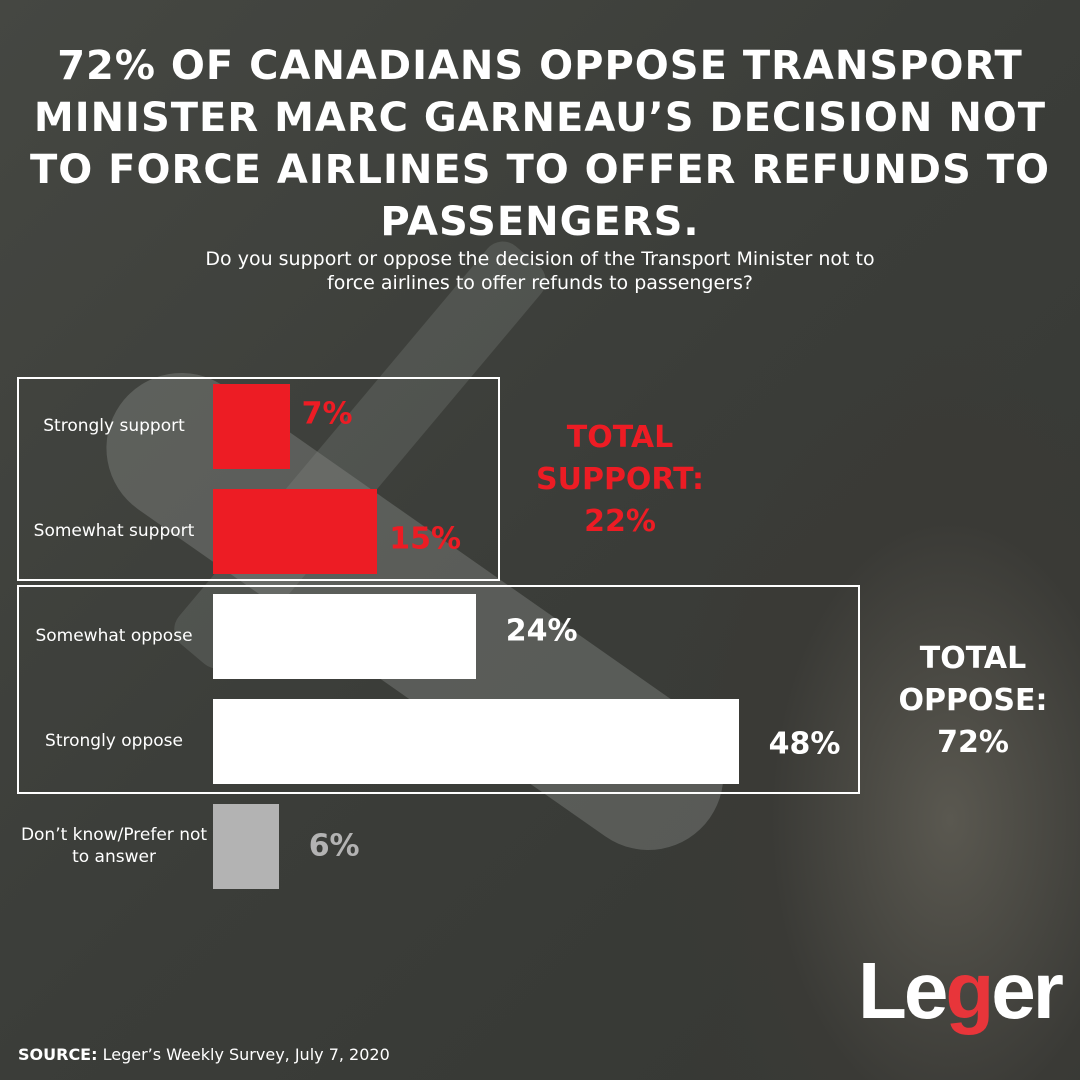  Describe the element at coordinates (258, 479) in the screenshot. I see `support-group-box` at that location.